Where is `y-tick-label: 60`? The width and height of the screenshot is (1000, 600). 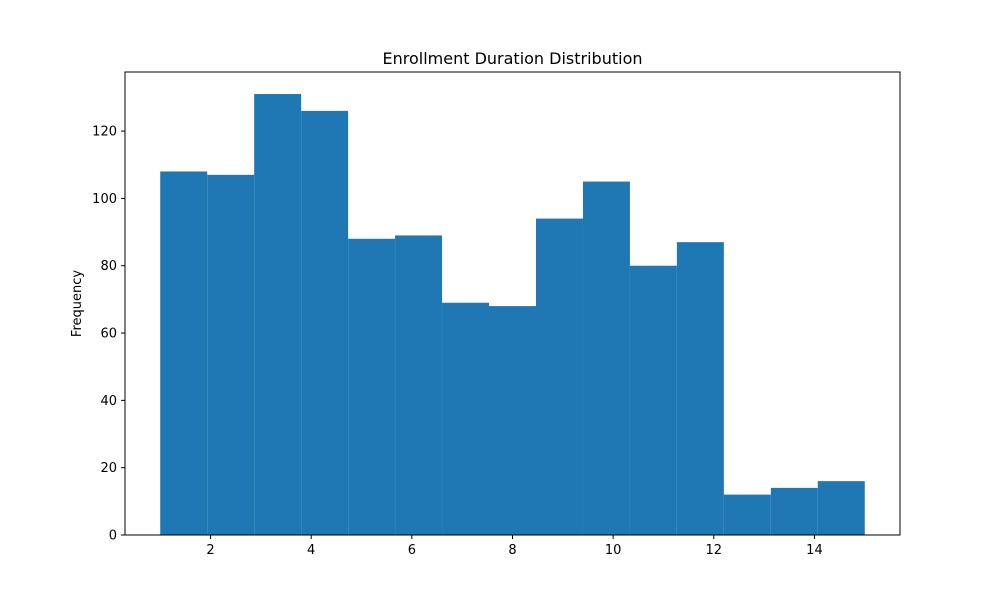 y-tick-label: 60 is located at coordinates (108, 334).